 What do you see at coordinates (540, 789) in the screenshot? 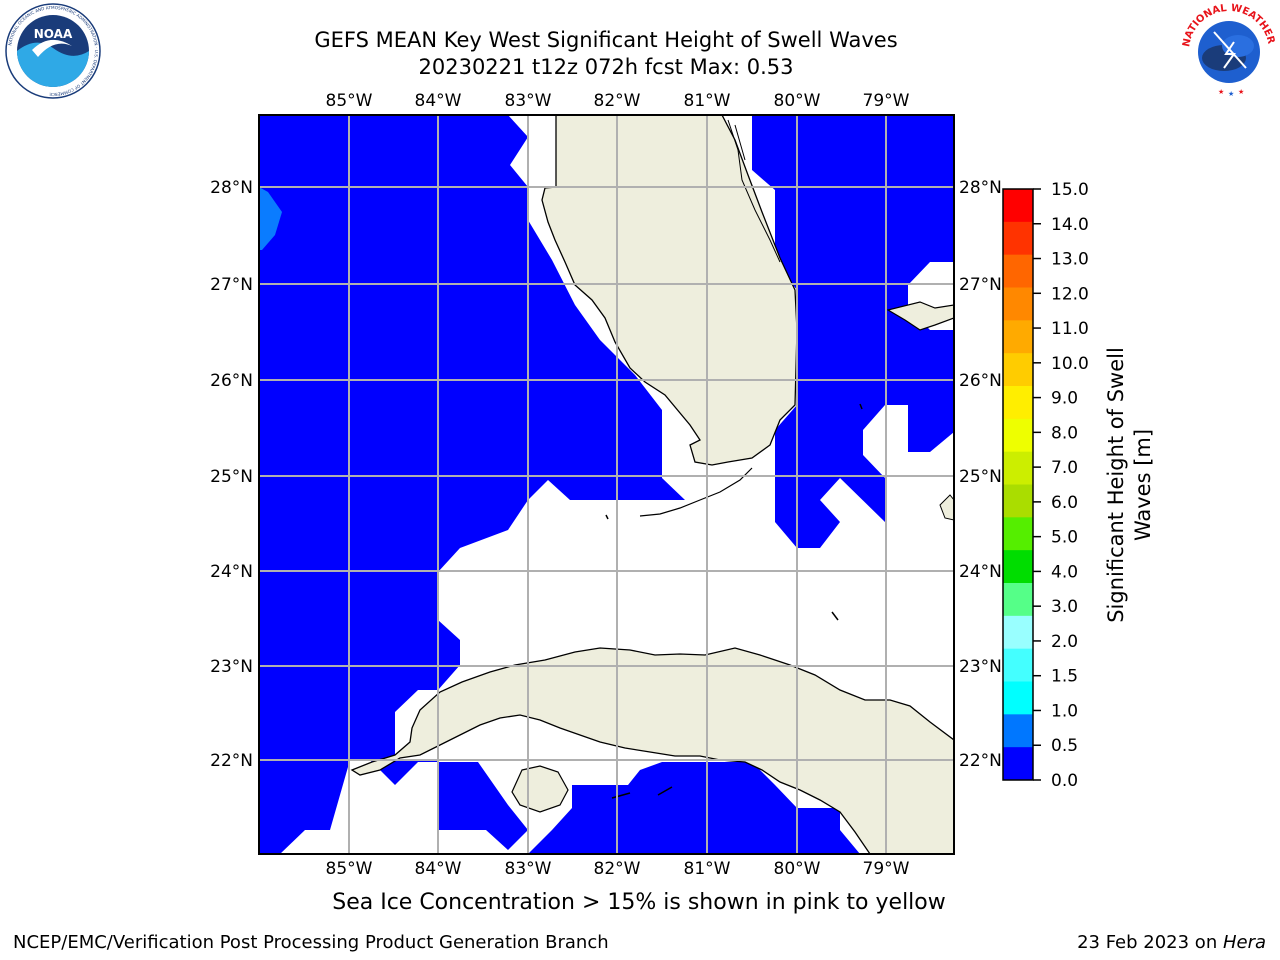
I see `land-isla-juventud` at bounding box center [540, 789].